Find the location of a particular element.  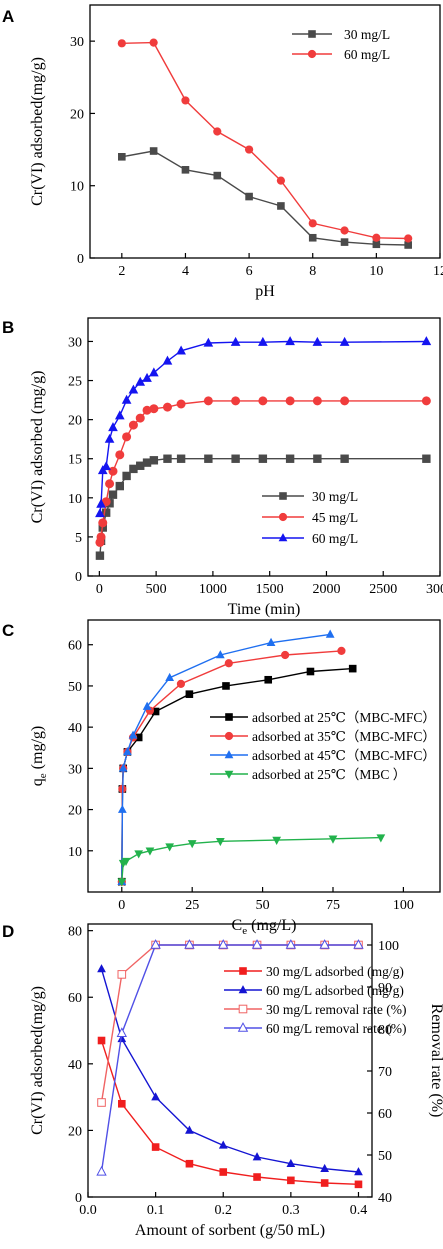

panel-d-y2-tick-label: 60 is located at coordinates (385, 1114).